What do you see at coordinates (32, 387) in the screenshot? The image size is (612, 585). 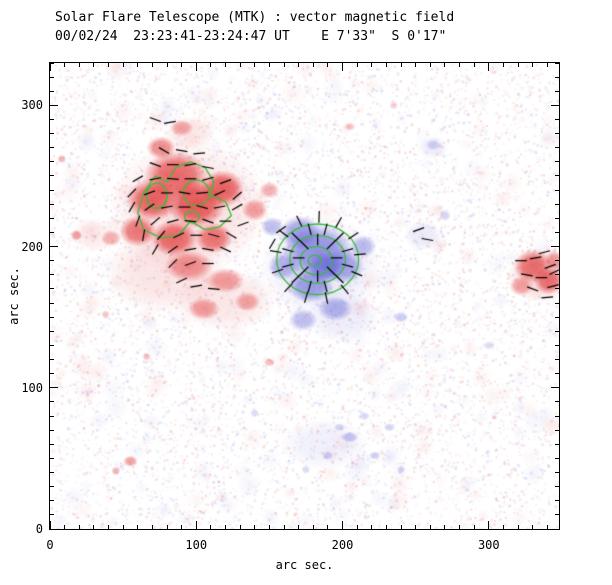 I see `y-tick-label: 100` at bounding box center [32, 387].